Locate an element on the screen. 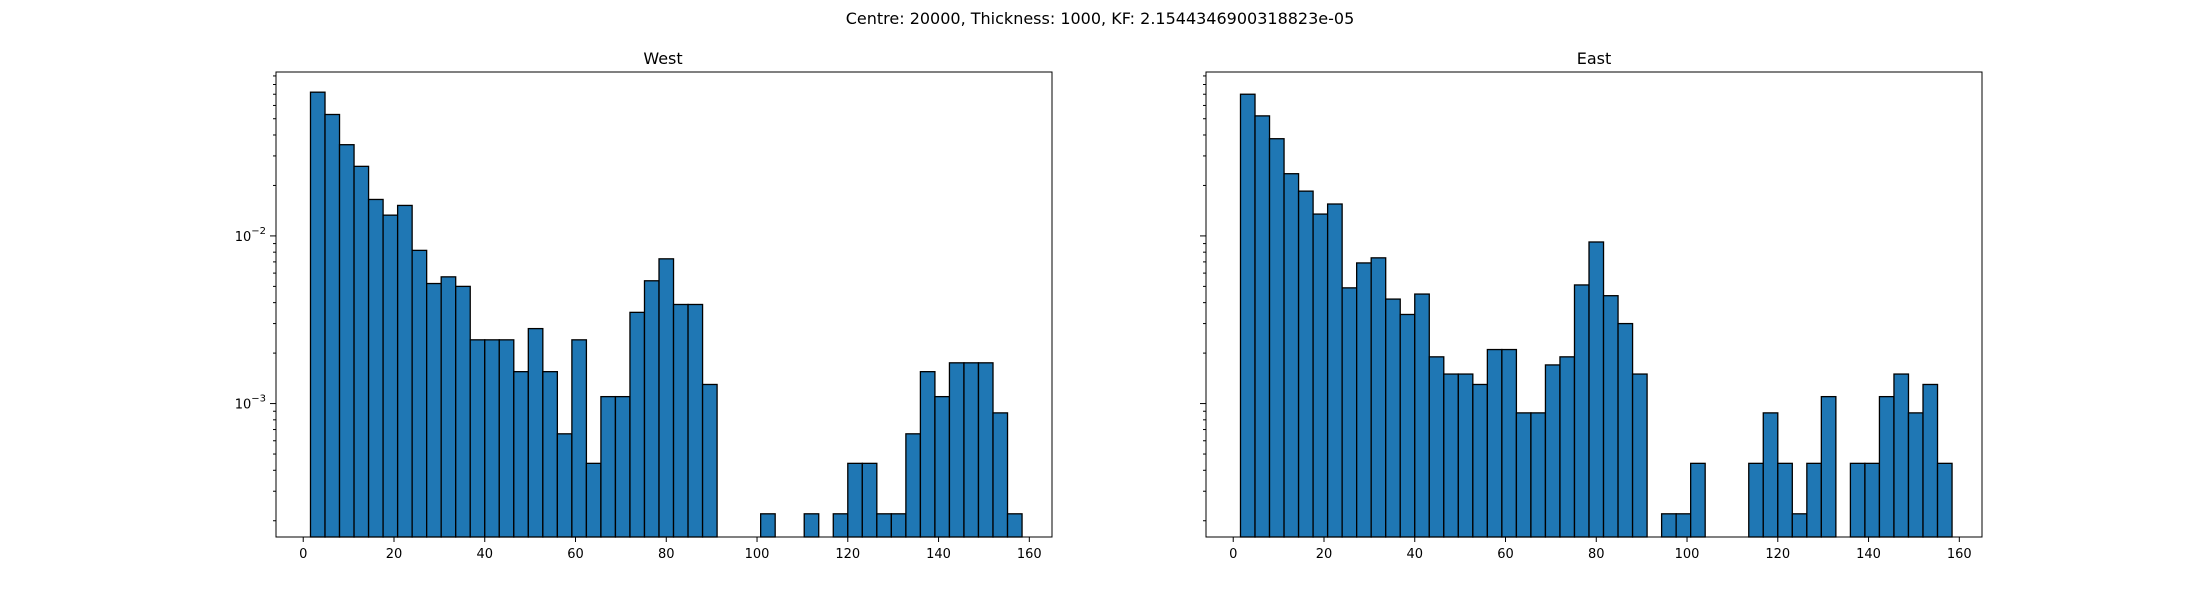  west-x-tick-label: 120 is located at coordinates (847, 554).